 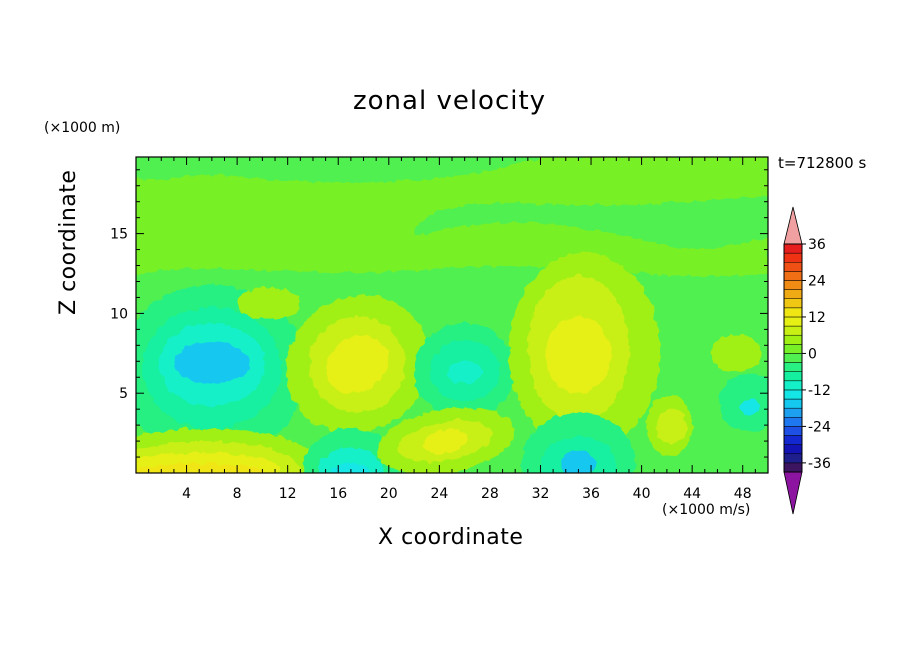 I want to click on x-tick-label: 40, so click(x=642, y=494).